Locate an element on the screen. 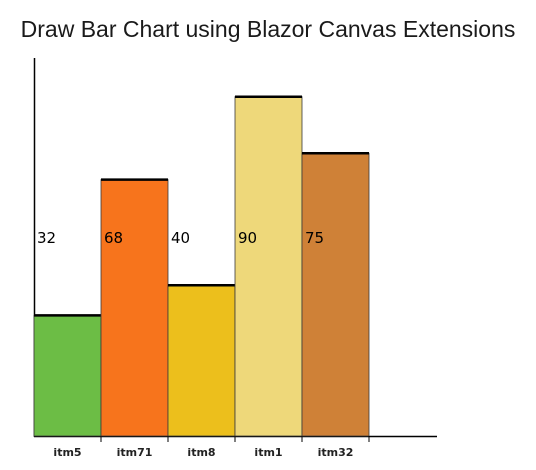 Image resolution: width=536 pixels, height=470 pixels. data-label-itm32: 75 is located at coordinates (314, 238).